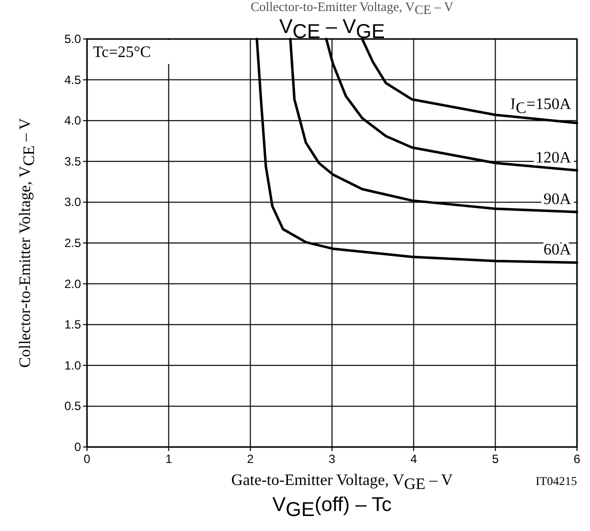  I want to click on annotation: Tc=25°C, so click(122, 52).